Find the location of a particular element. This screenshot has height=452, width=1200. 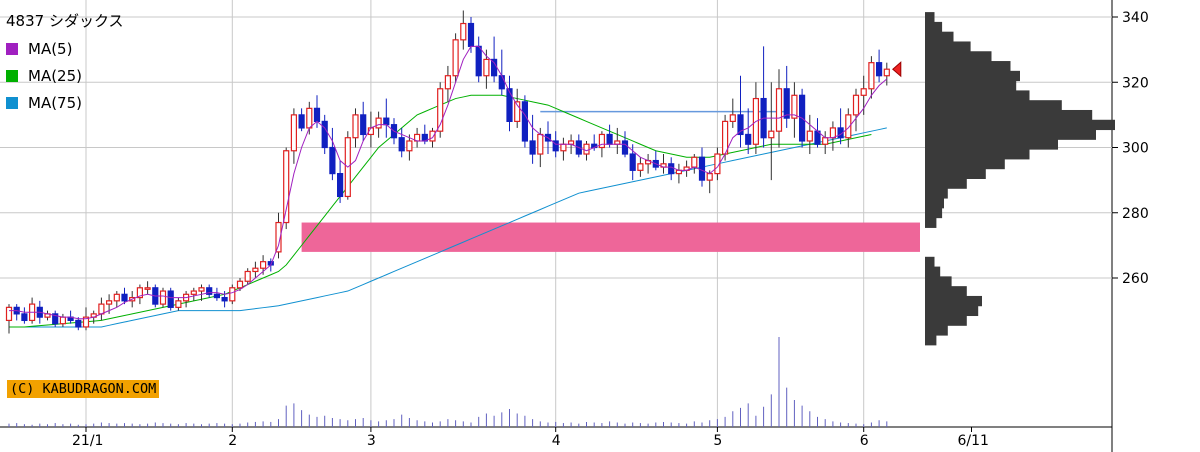

legend-item-ma5: MA(5) is located at coordinates (65, 48).